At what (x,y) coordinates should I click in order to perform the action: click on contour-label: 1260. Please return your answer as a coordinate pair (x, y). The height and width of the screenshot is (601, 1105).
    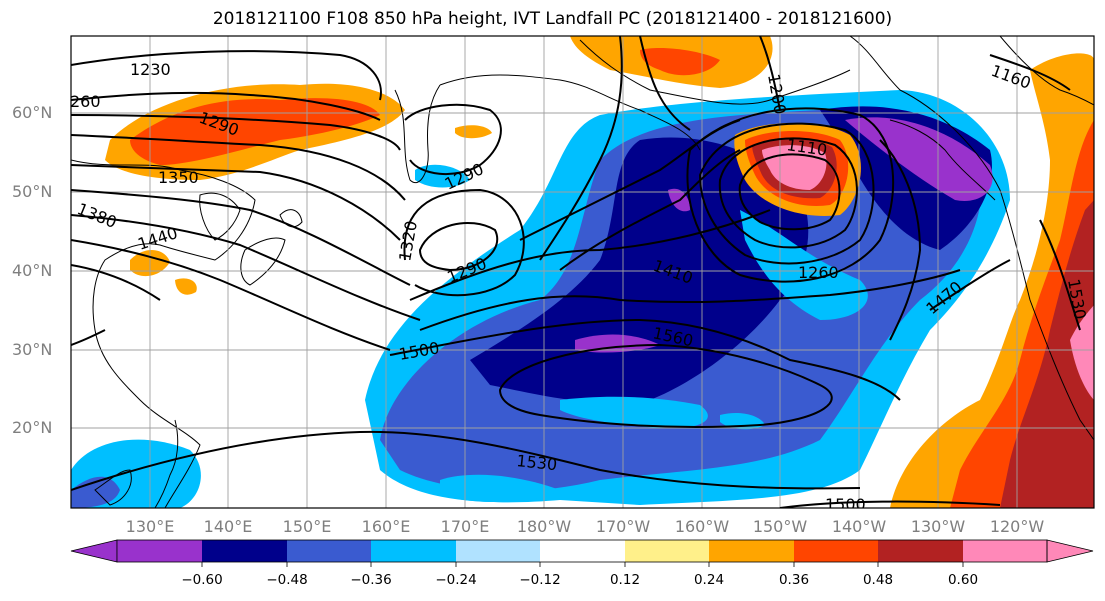
    Looking at the image, I should click on (818, 272).